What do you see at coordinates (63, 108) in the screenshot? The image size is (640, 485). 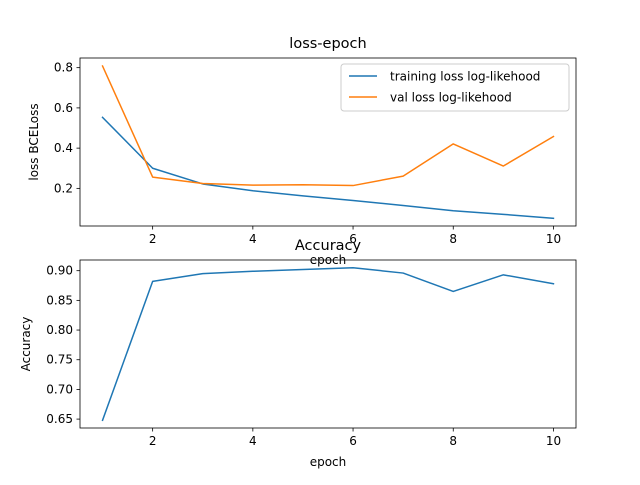 I see `y-tick-label: 0.6` at bounding box center [63, 108].